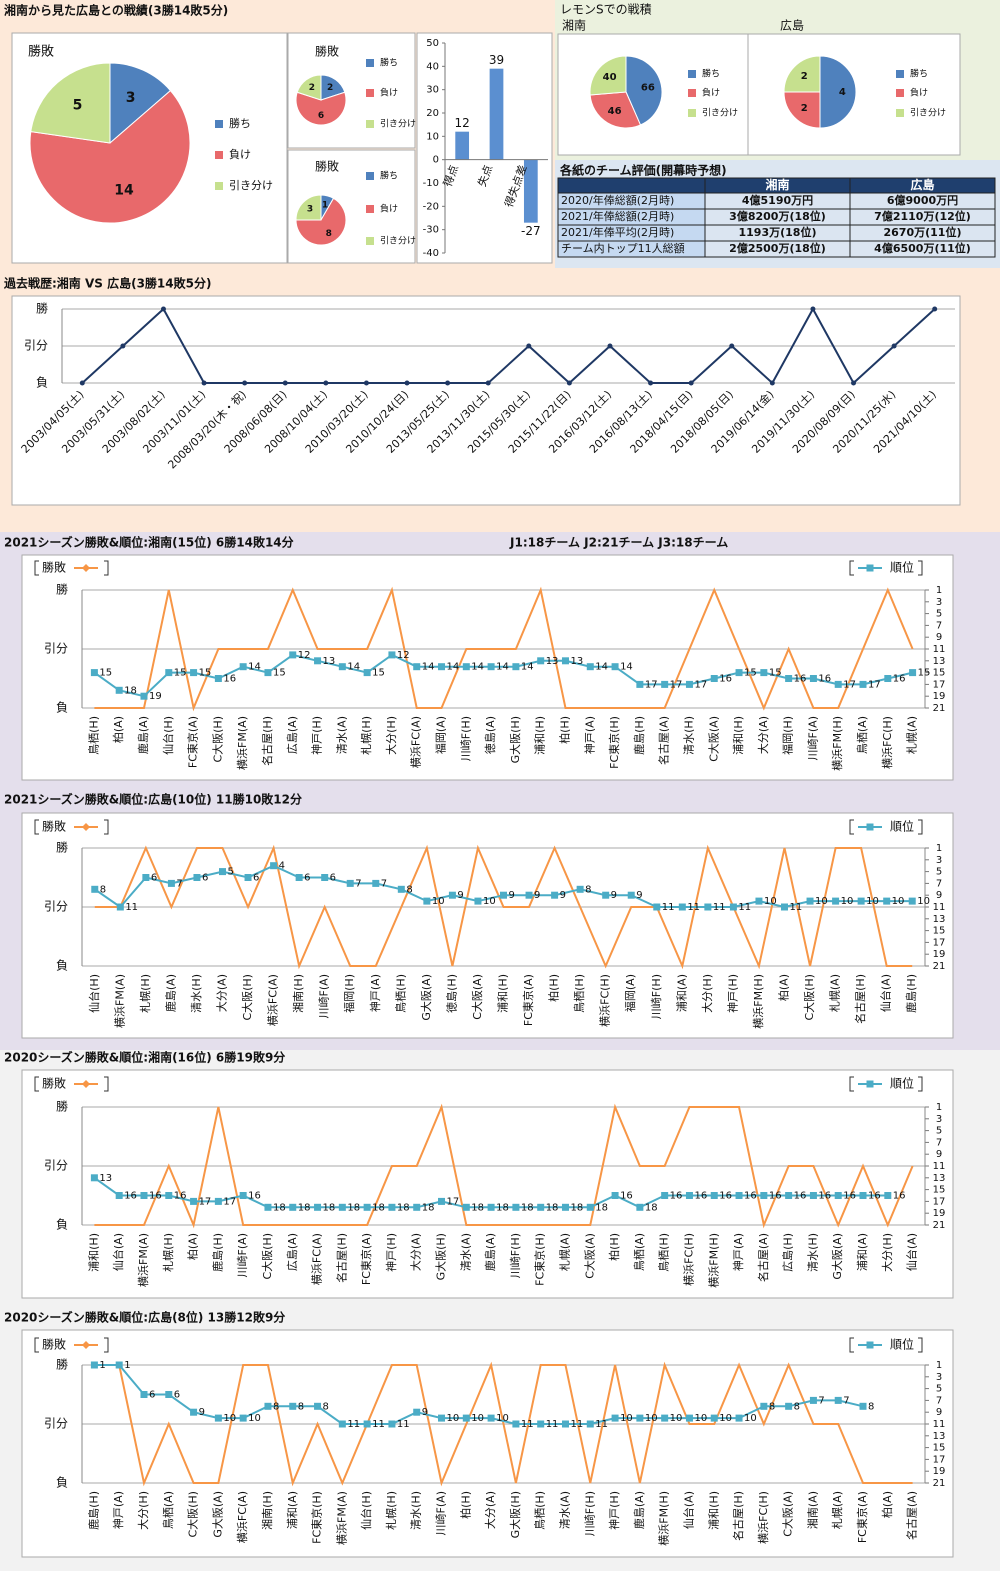 This screenshot has width=1000, height=1575. I want to click on y-tick-label: 負, so click(62, 1483).